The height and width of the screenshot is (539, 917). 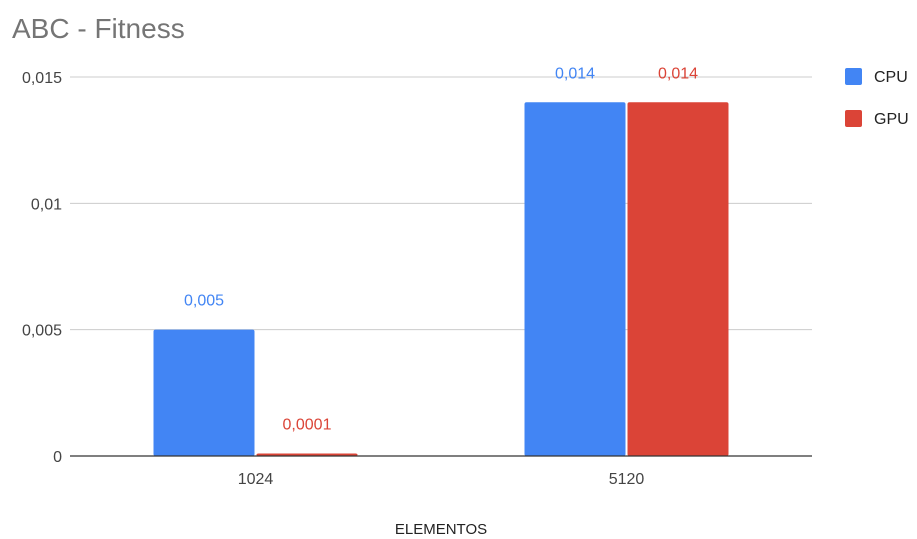 I want to click on x-axis-ticks: 1024 5120, so click(x=441, y=479).